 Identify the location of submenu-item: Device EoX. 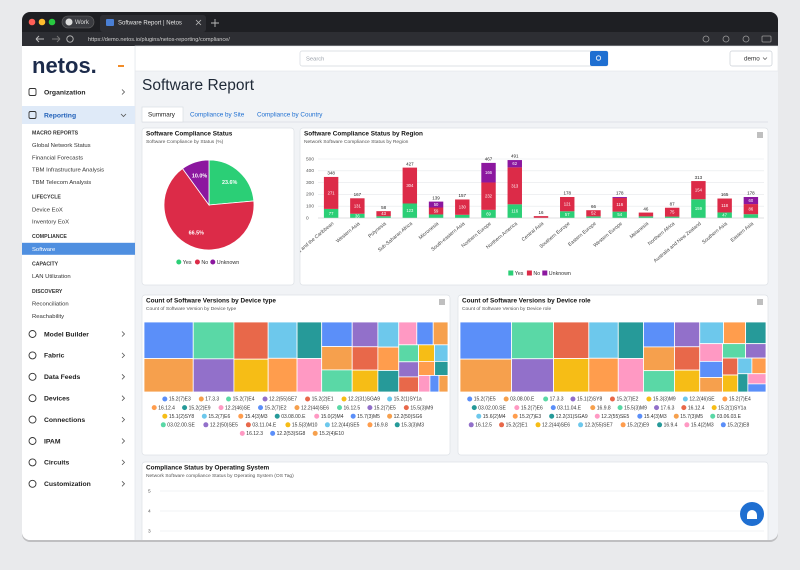
(47, 210).